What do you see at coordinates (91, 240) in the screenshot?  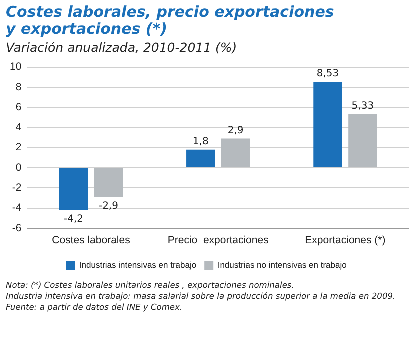 I see `x-tick-label: Costes laborales` at bounding box center [91, 240].